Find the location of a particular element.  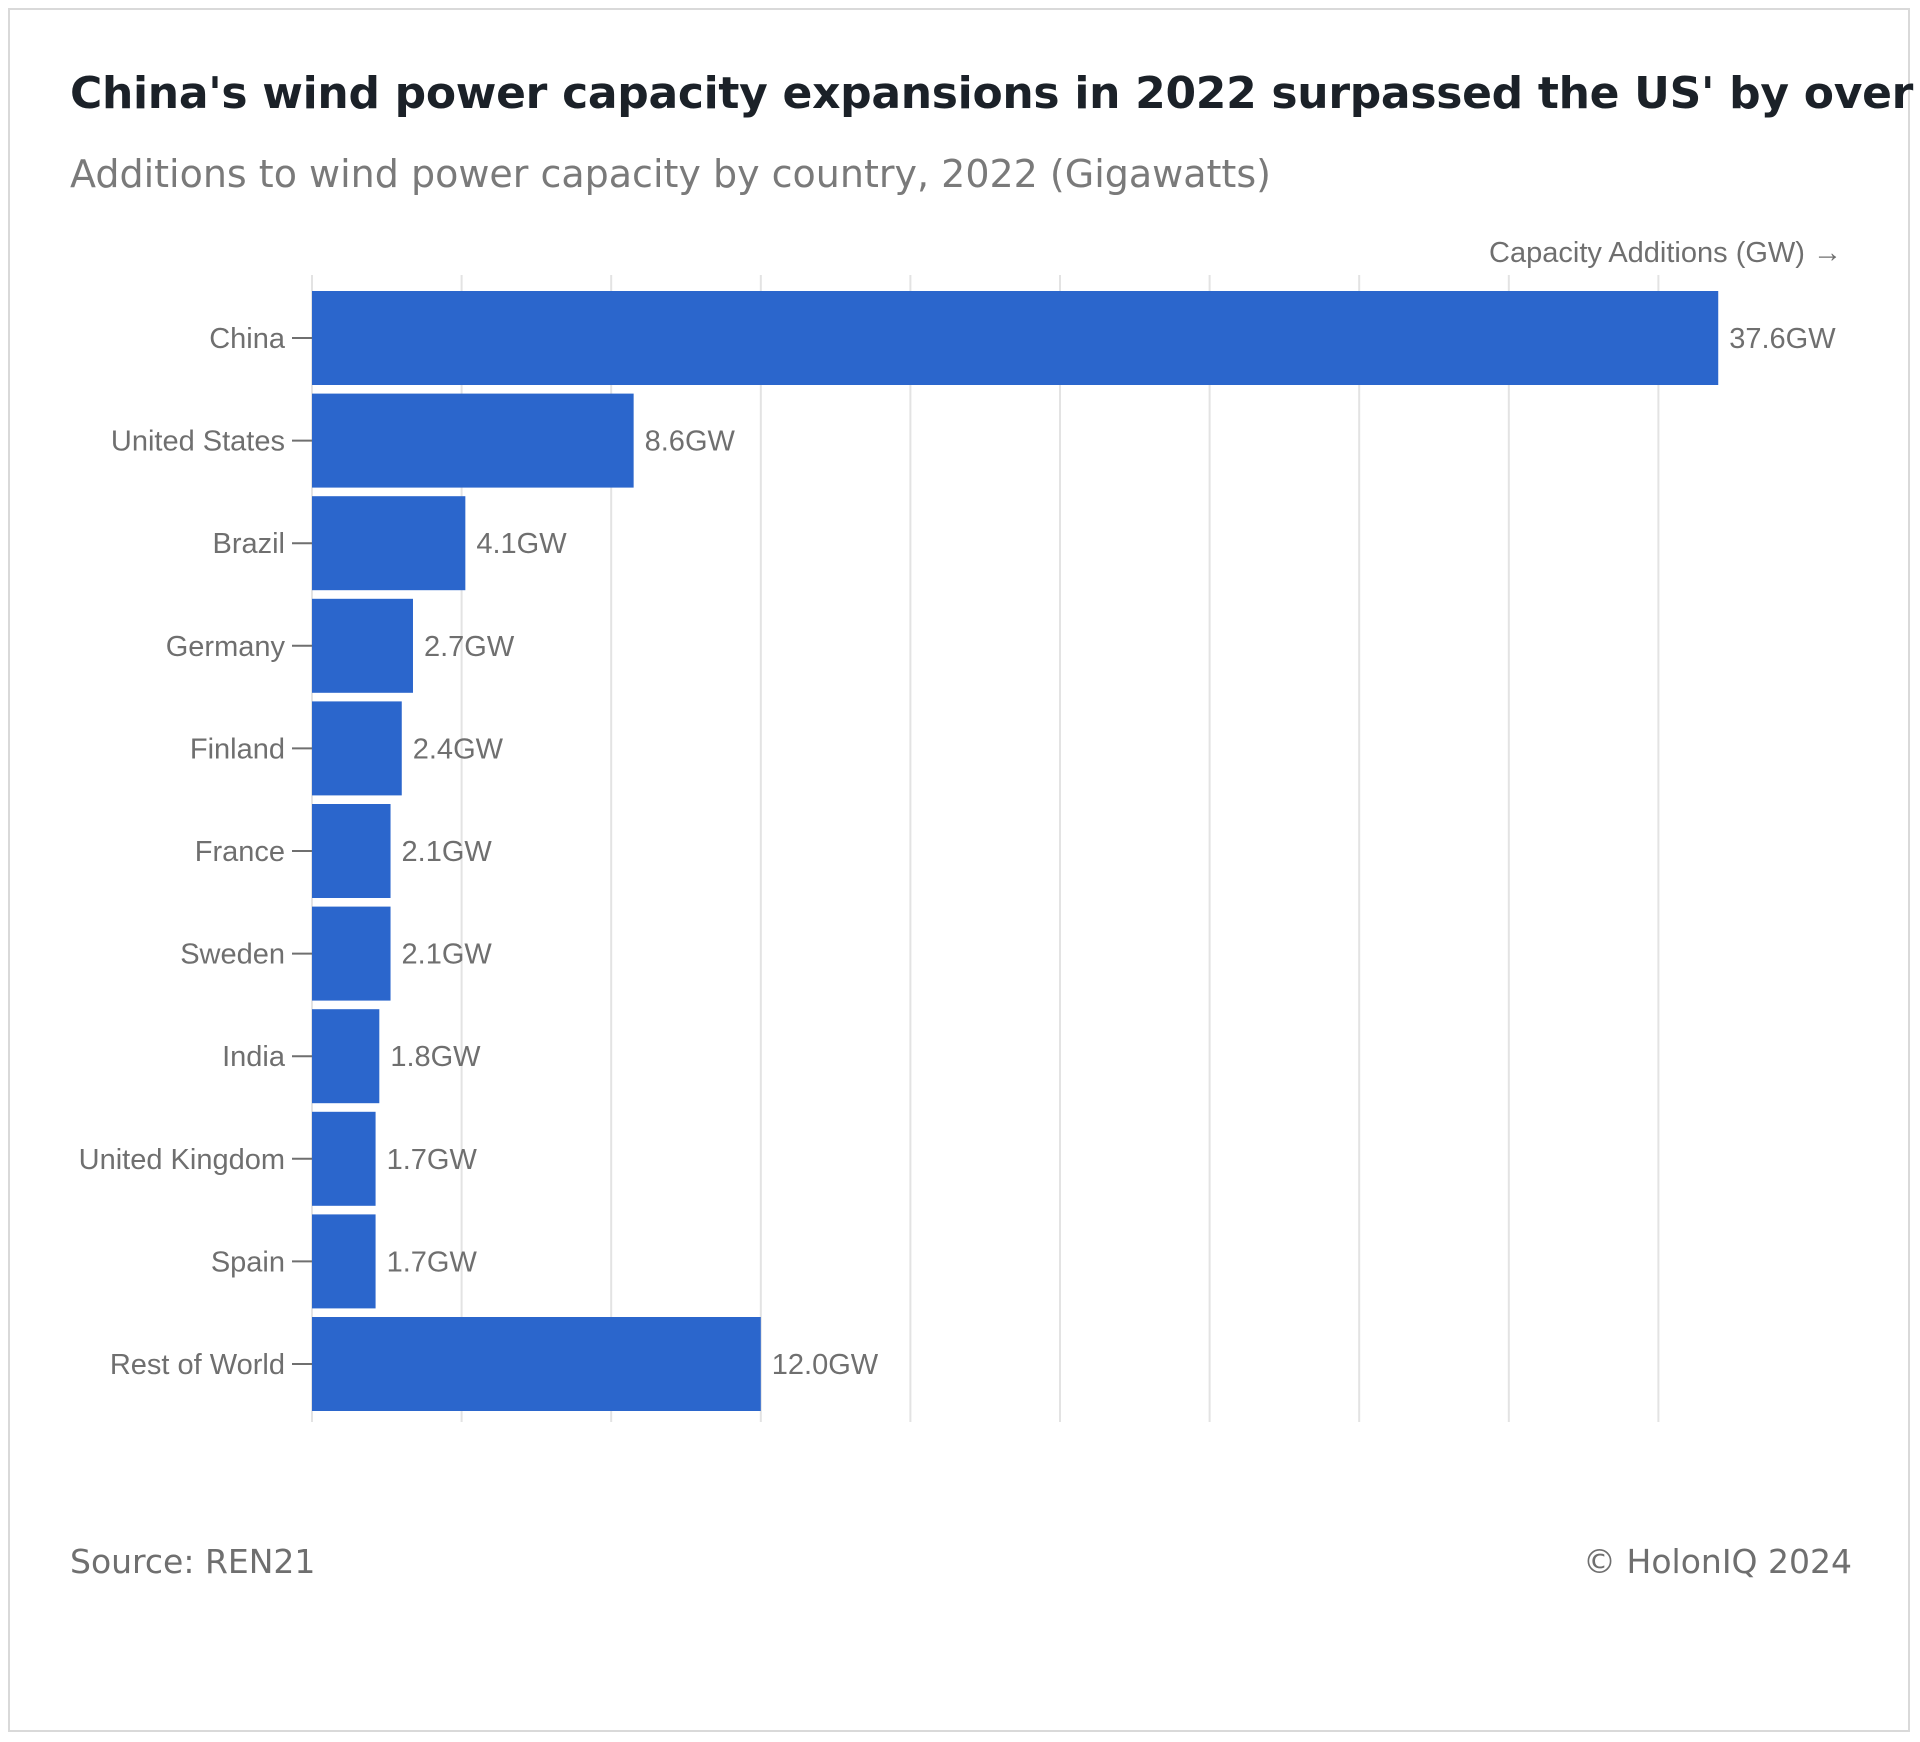

category-label: Finland is located at coordinates (237, 749).